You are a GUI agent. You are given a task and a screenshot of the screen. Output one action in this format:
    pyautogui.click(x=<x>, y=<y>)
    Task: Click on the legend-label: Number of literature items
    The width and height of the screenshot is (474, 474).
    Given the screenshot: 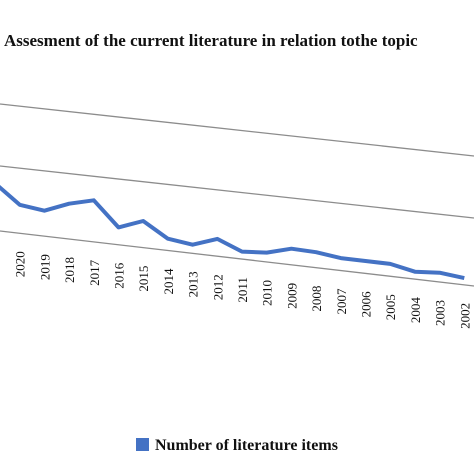 What is the action you would take?
    pyautogui.click(x=246, y=445)
    